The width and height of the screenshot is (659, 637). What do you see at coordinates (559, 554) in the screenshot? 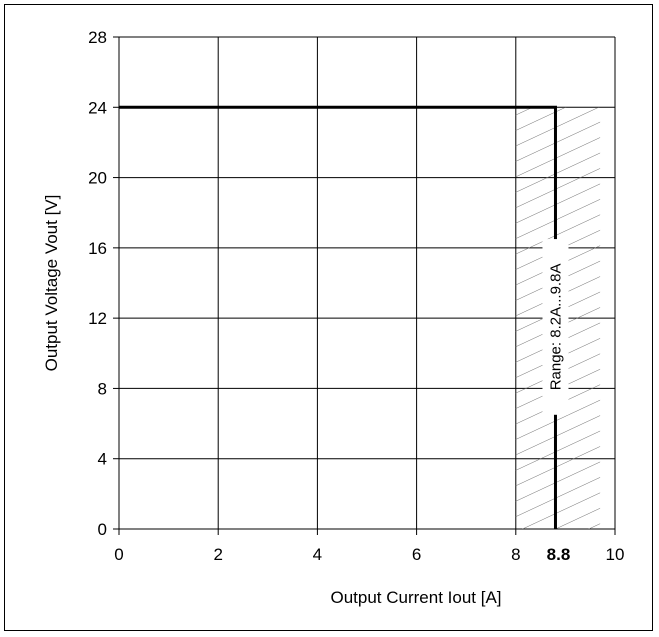
I see `x-tick-label: 8.8` at bounding box center [559, 554].